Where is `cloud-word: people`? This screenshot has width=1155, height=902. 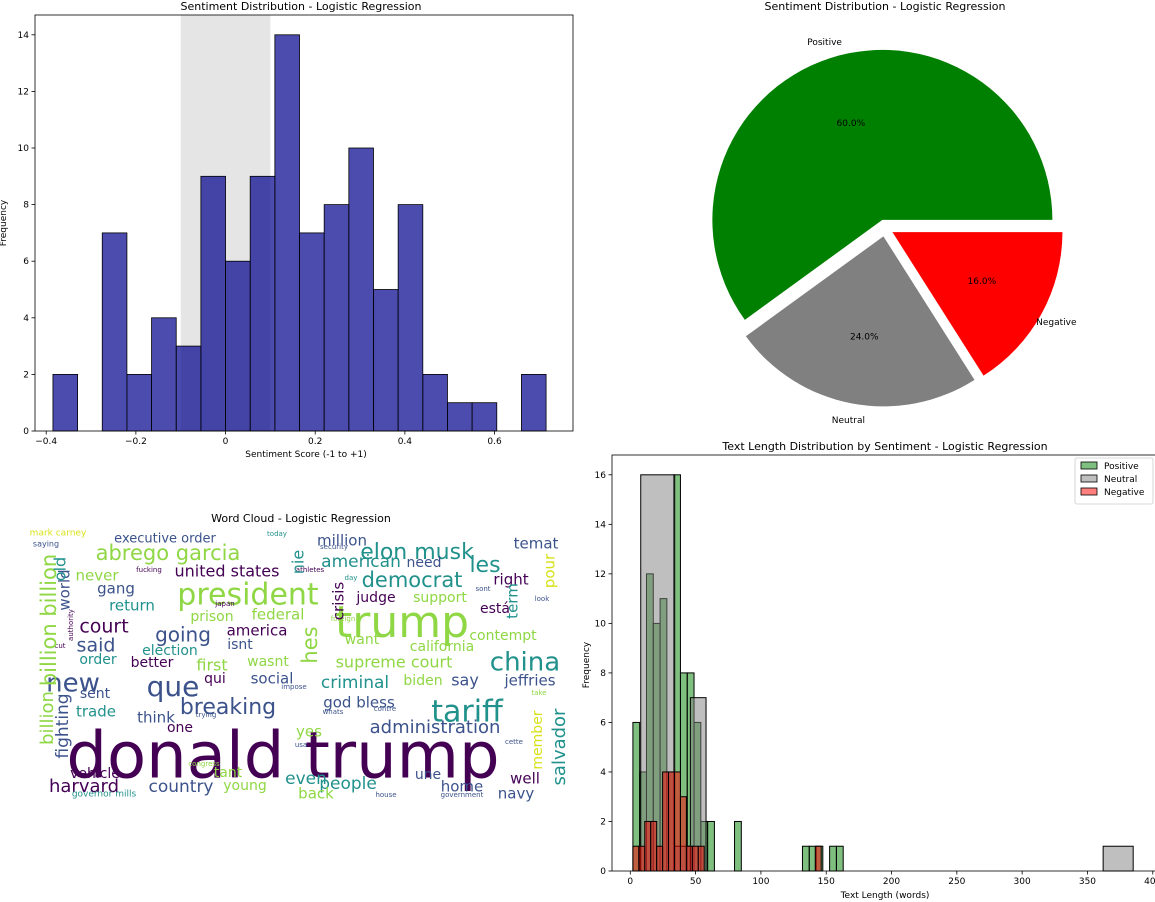
cloud-word: people is located at coordinates (348, 784).